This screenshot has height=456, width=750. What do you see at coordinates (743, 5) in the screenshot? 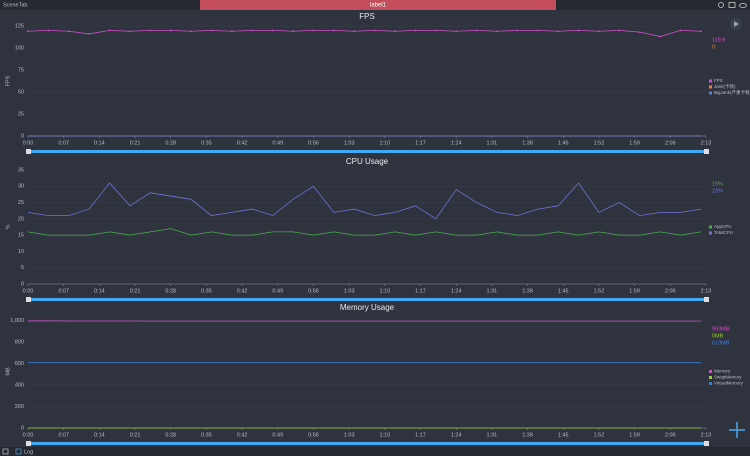
I see `cloud-icon` at bounding box center [743, 5].